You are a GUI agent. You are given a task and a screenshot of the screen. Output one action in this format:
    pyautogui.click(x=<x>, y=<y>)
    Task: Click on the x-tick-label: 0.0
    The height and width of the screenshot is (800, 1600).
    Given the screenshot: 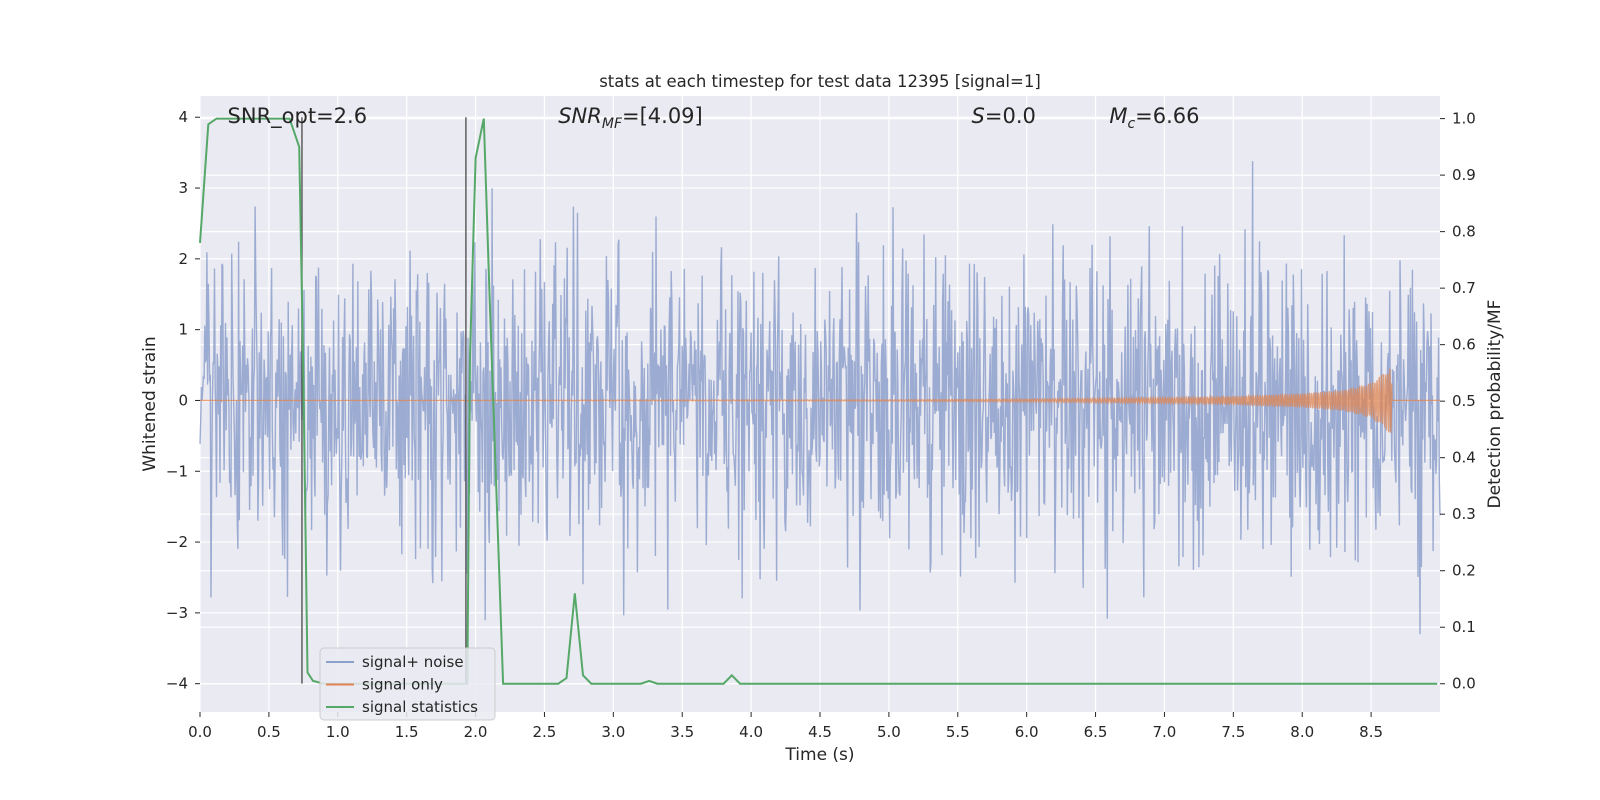 What is the action you would take?
    pyautogui.click(x=200, y=732)
    